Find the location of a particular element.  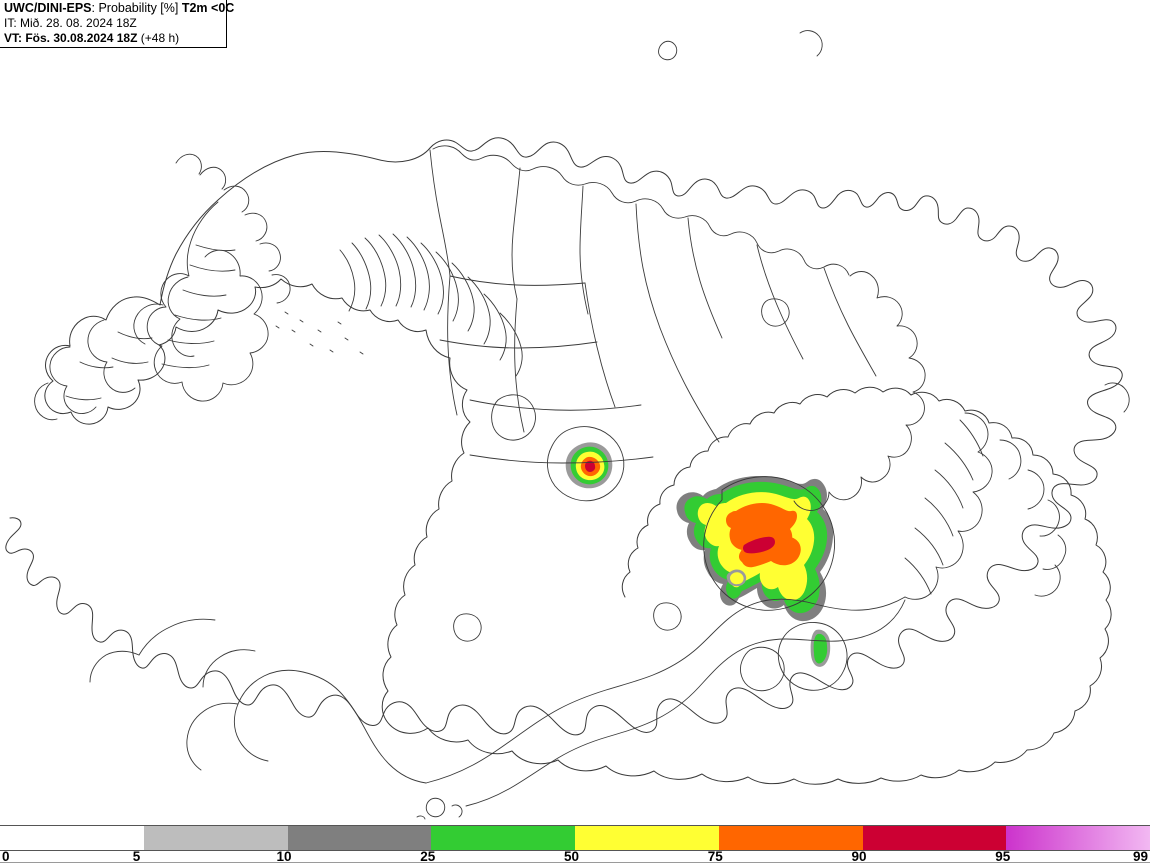

coast-sw-inlet is located at coordinates (73, 380).